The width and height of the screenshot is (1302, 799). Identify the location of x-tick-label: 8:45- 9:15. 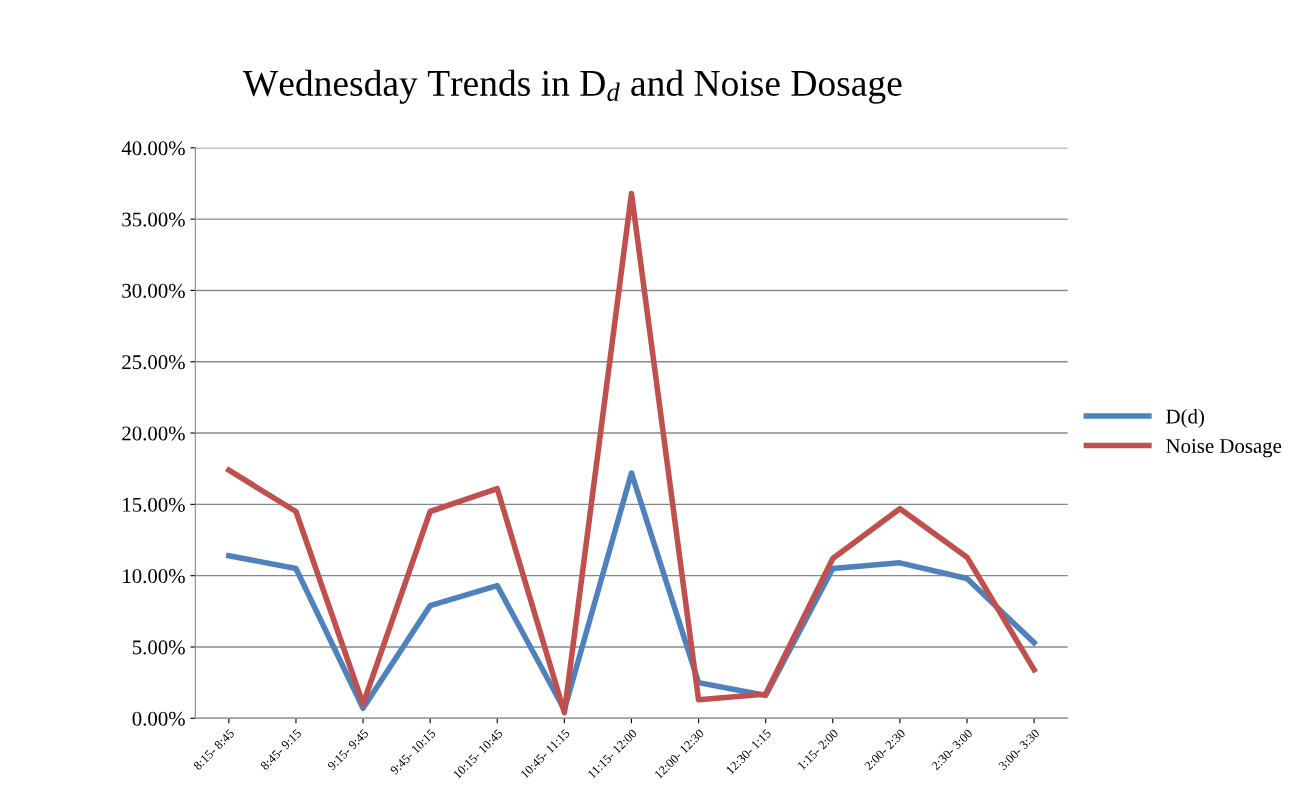
(280, 749).